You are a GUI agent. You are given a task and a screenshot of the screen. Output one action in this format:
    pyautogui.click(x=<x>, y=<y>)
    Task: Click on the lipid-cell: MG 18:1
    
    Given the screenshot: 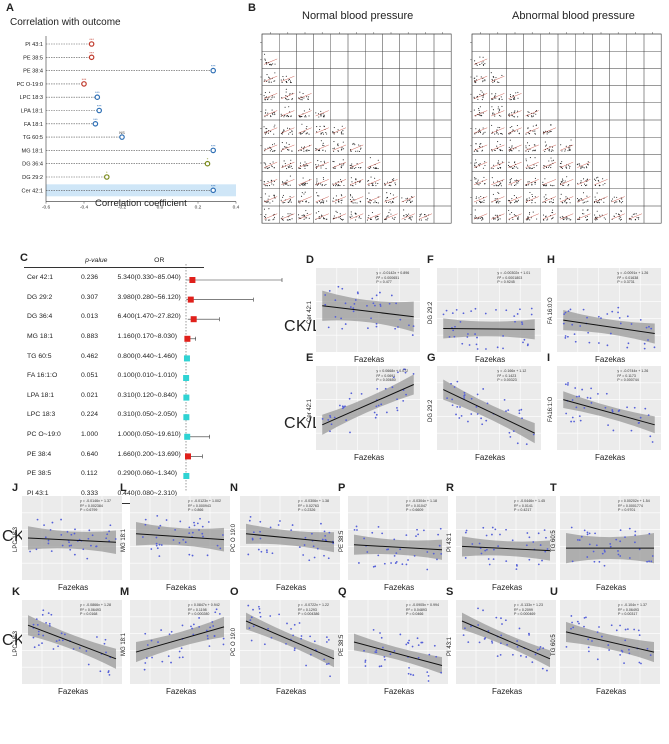 What is the action you would take?
    pyautogui.click(x=40, y=337)
    